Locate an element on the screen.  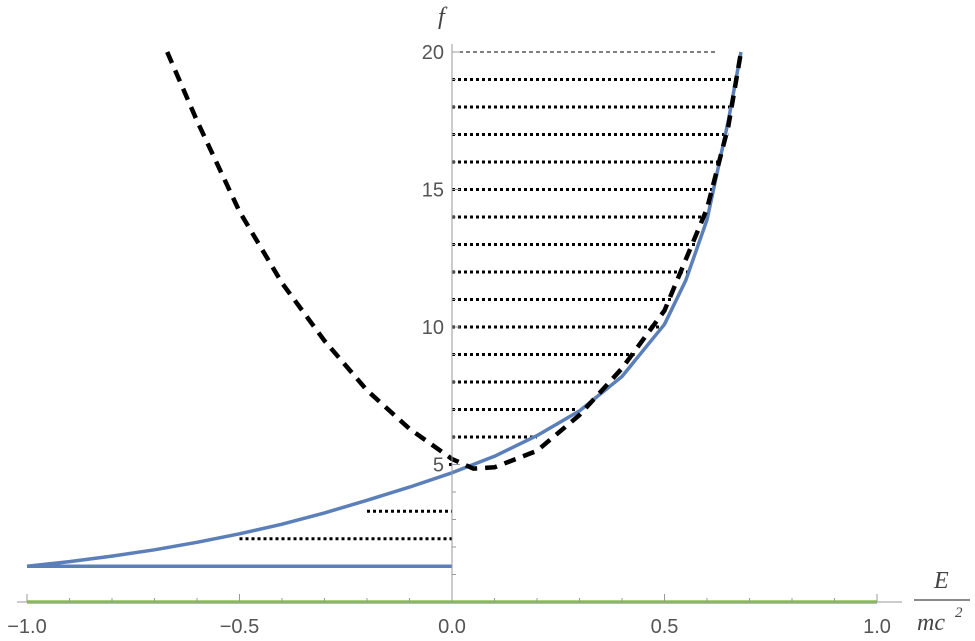
x-tick-label: 1.0 is located at coordinates (877, 627).